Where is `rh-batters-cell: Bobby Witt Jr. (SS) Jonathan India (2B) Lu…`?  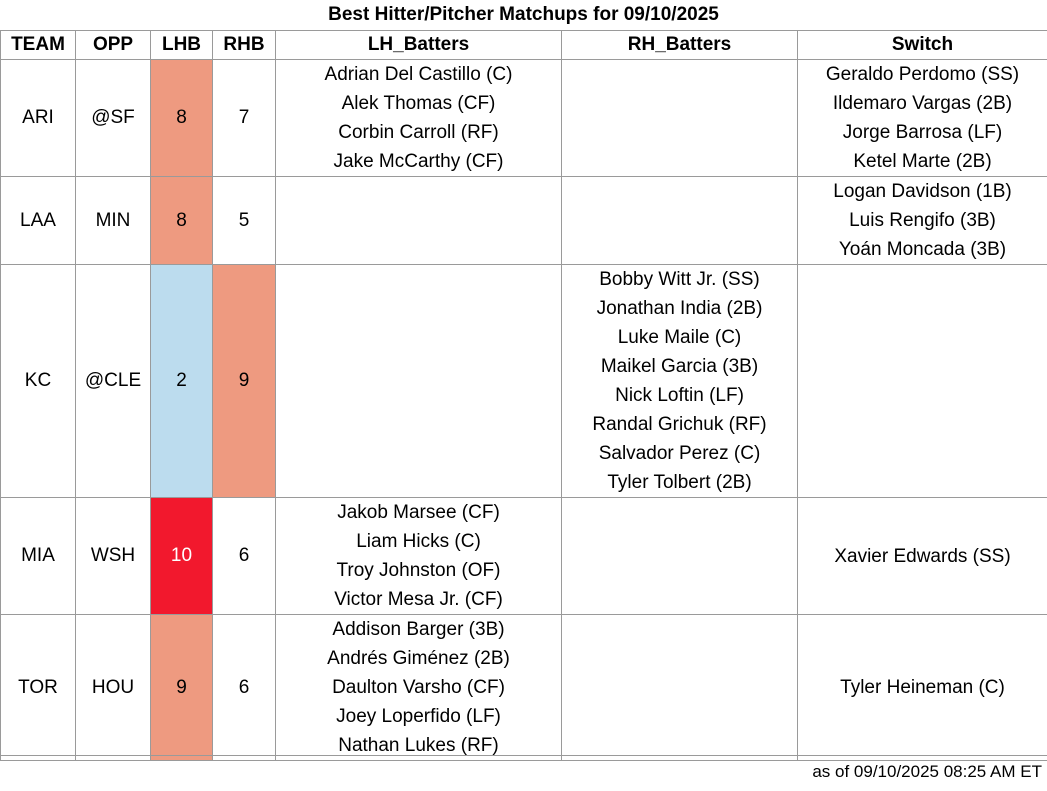 rh-batters-cell: Bobby Witt Jr. (SS) Jonathan India (2B) Lu… is located at coordinates (679, 381).